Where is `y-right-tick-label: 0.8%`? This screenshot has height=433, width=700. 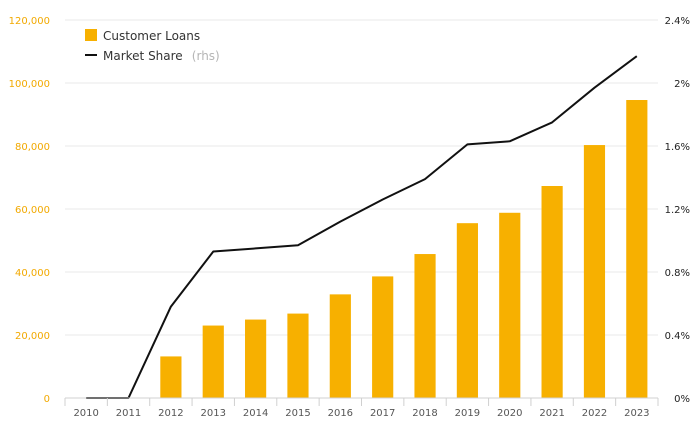
y-right-tick-label: 0.8% is located at coordinates (677, 273).